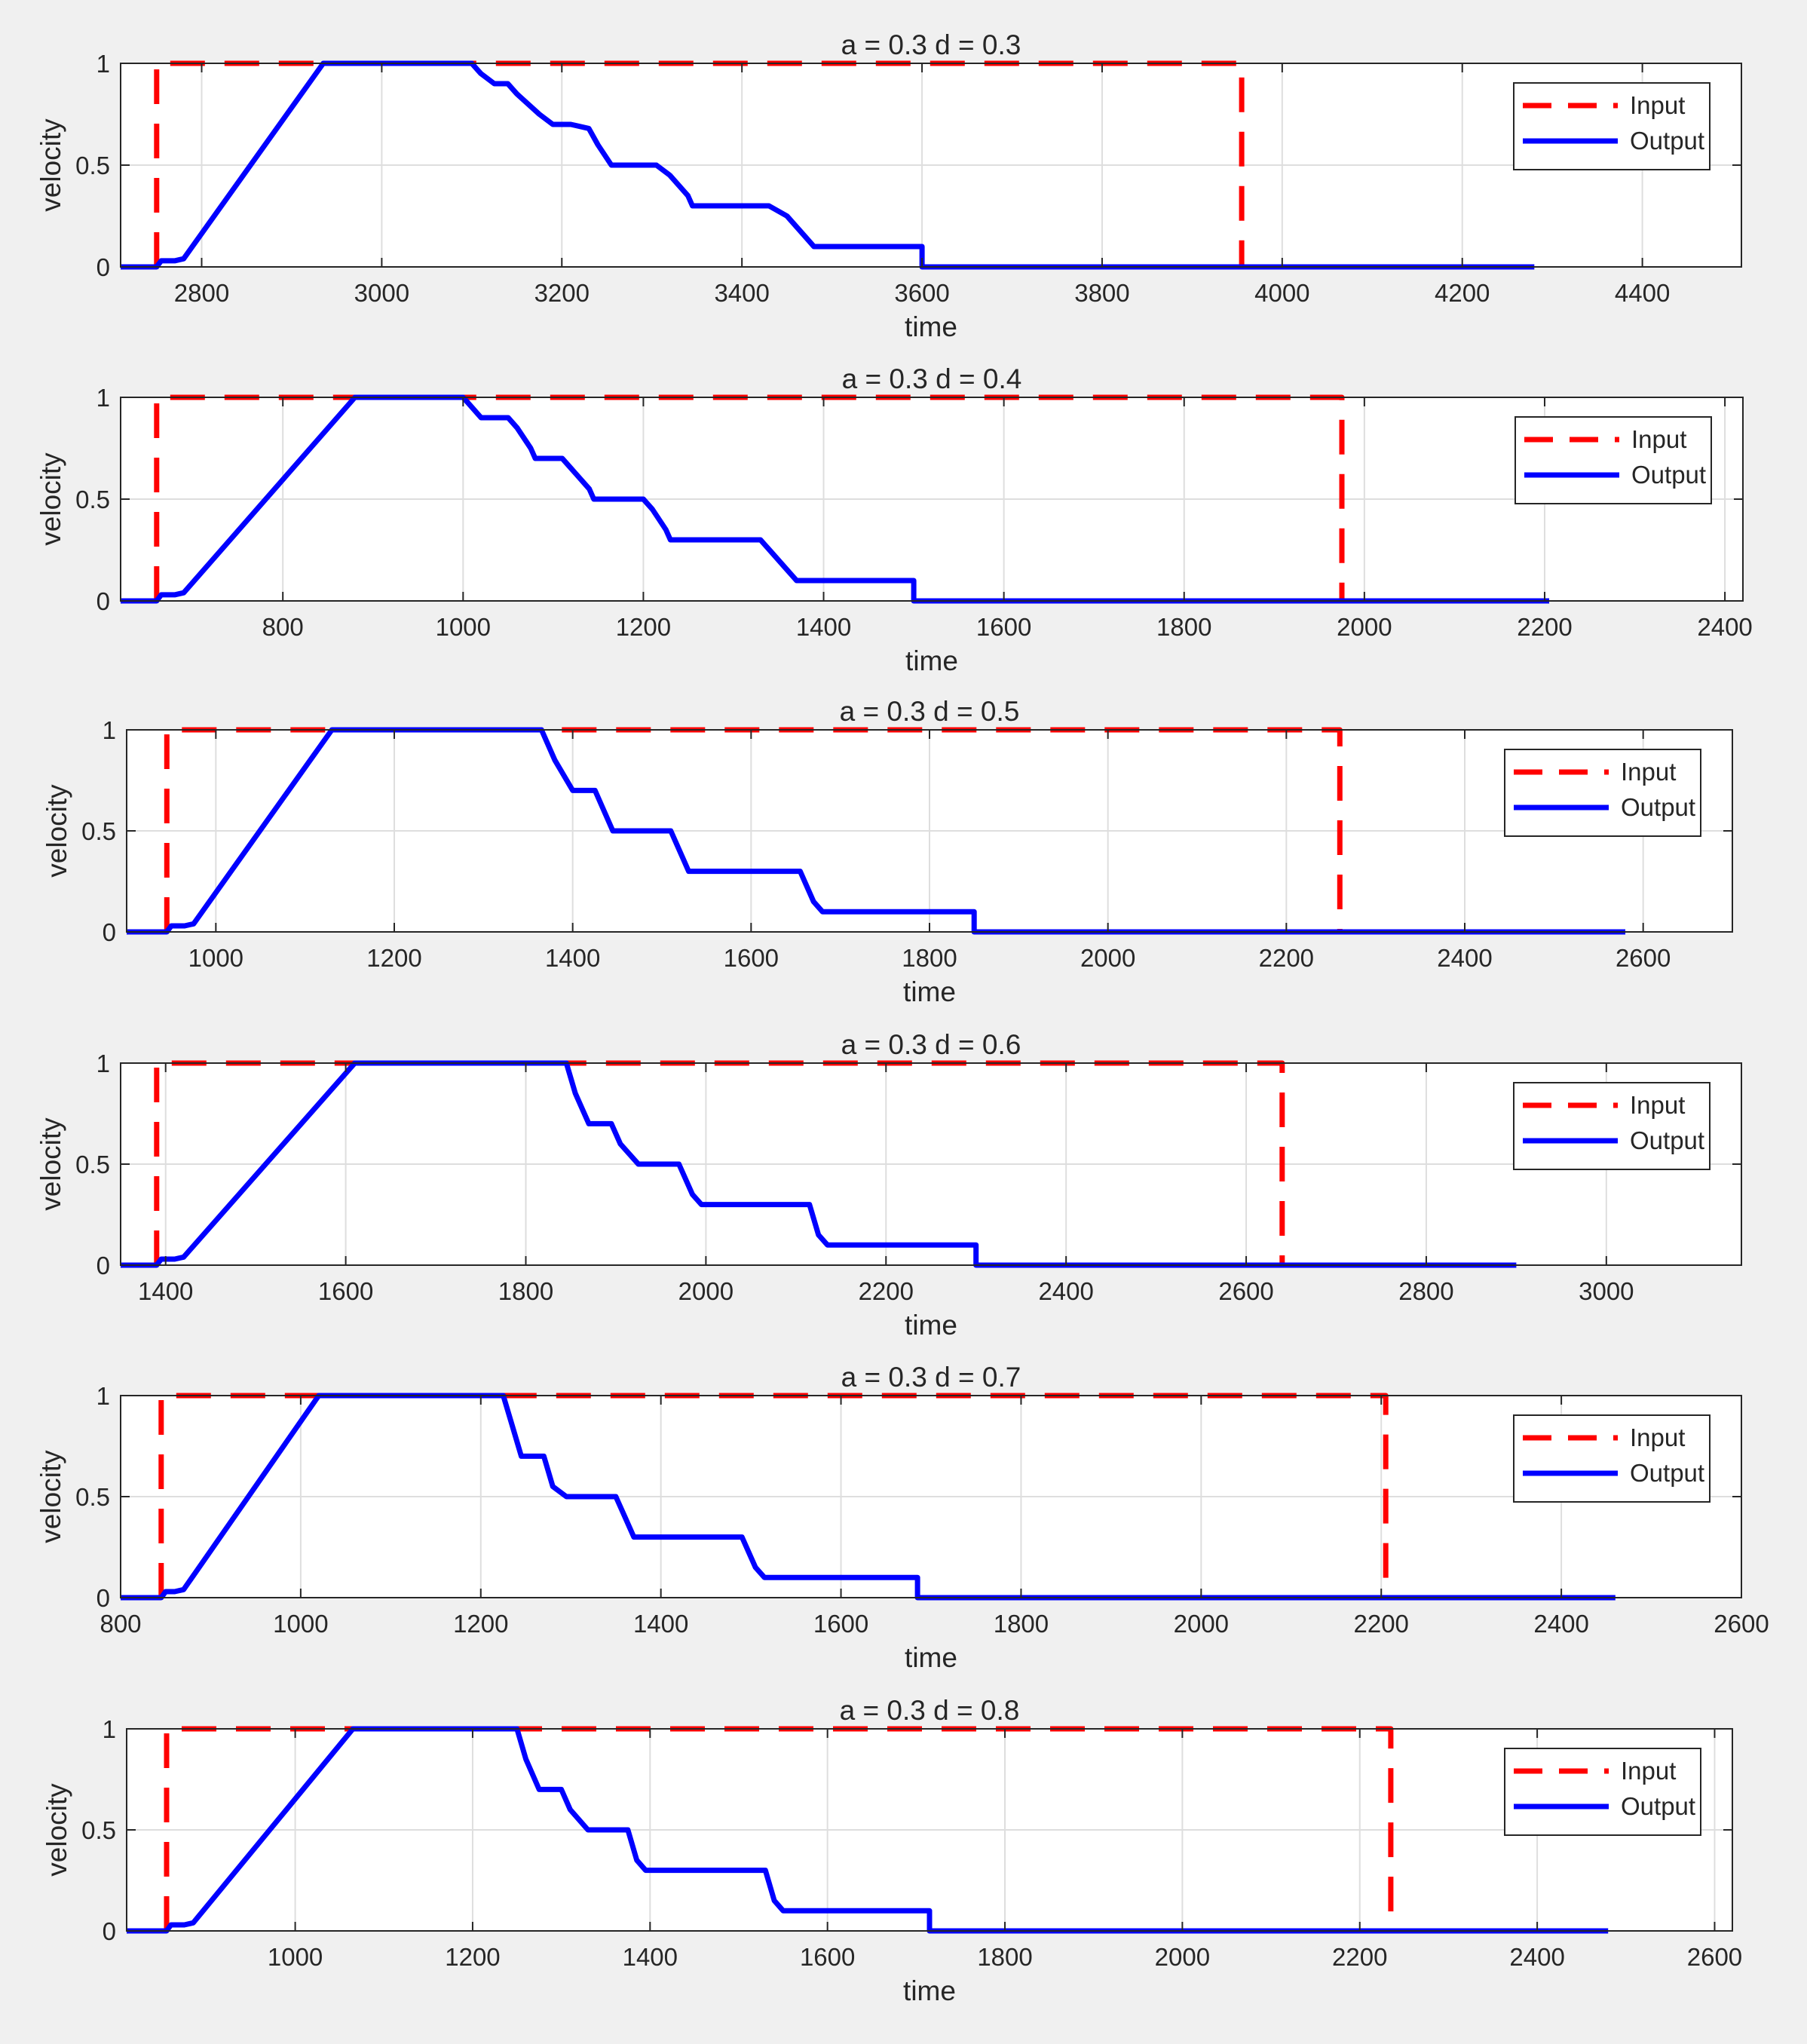 This screenshot has width=1807, height=2044. I want to click on chart-title: a = 0.3 d = 0.7, so click(931, 1377).